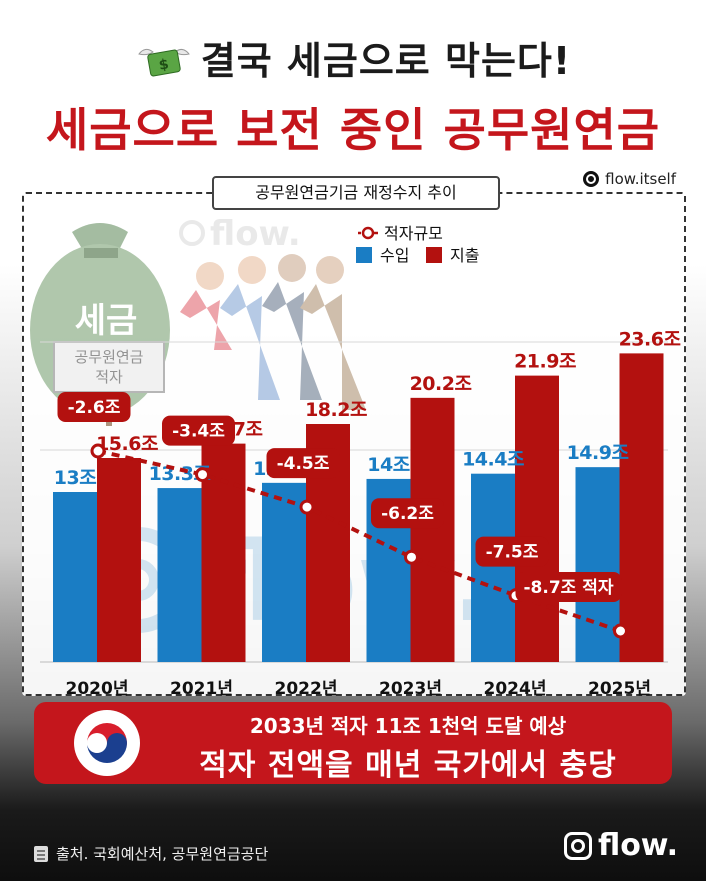 Image resolution: width=706 pixels, height=881 pixels. I want to click on sign-line2: 적자, so click(109, 377).